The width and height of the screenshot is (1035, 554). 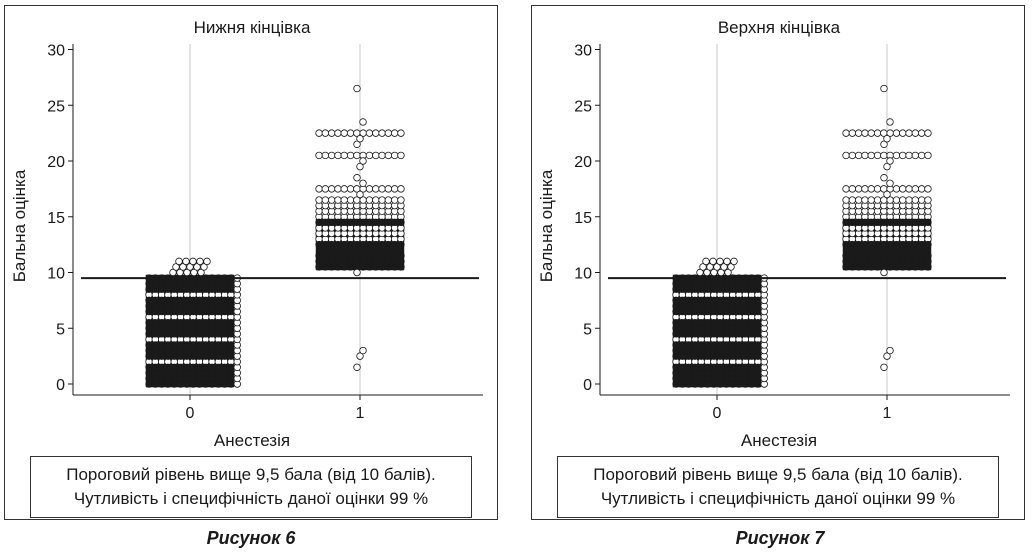 What do you see at coordinates (780, 538) in the screenshot?
I see `figure-caption: Рисунок 7` at bounding box center [780, 538].